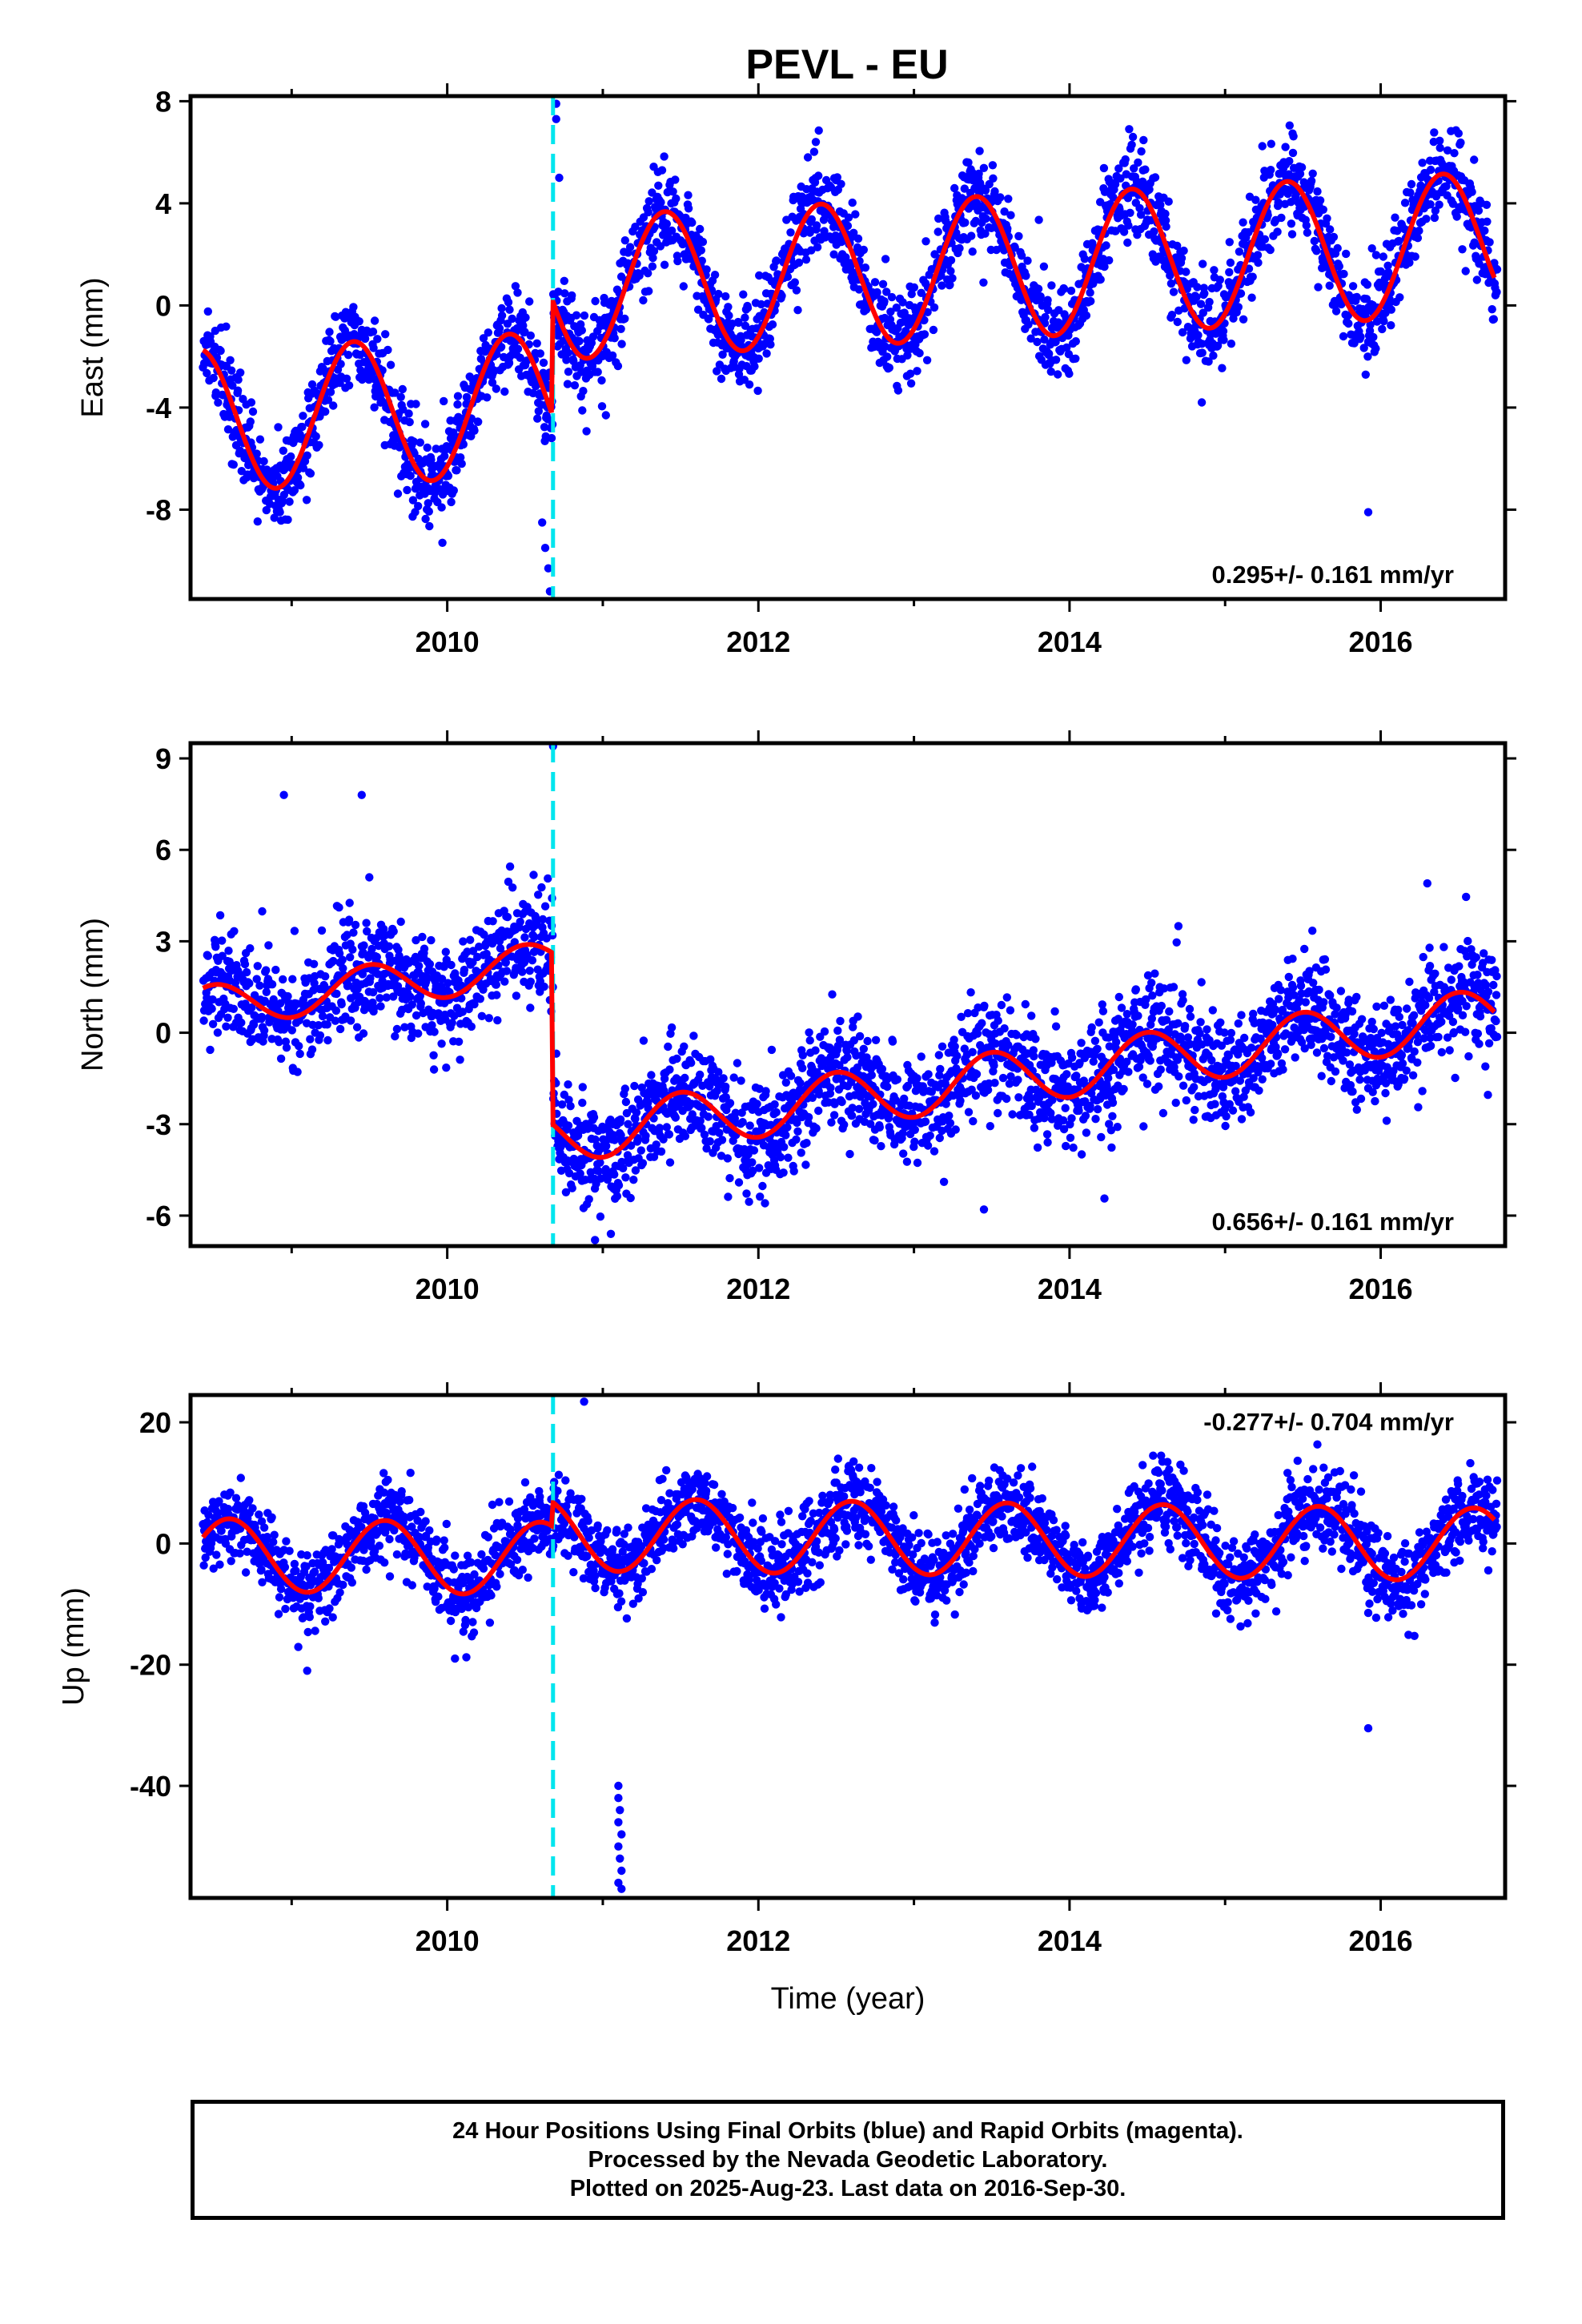 This screenshot has height=2324, width=1582. What do you see at coordinates (163, 203) in the screenshot?
I see `y-tick-label: 4` at bounding box center [163, 203].